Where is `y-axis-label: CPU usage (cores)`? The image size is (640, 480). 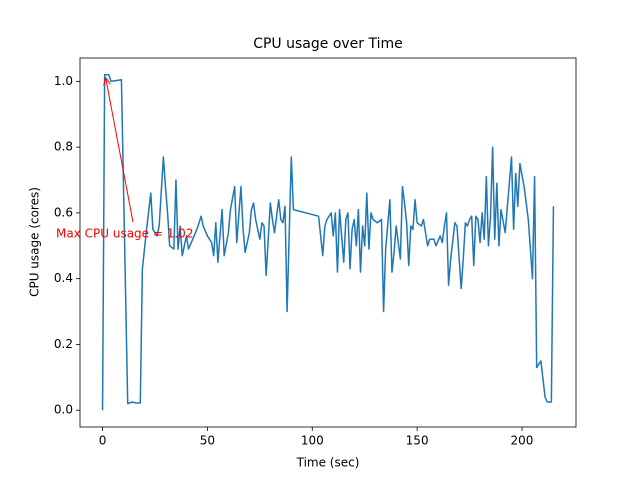
y-axis-label: CPU usage (cores) is located at coordinates (35, 242).